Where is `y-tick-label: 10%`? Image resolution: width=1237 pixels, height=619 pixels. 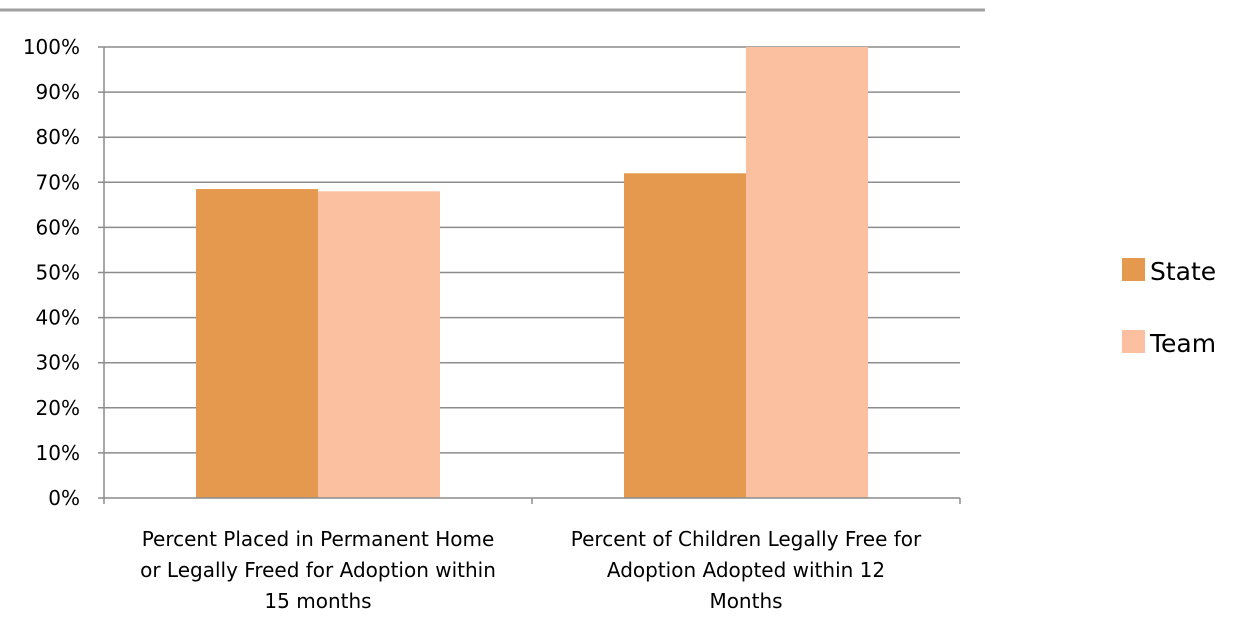 y-tick-label: 10% is located at coordinates (58, 453).